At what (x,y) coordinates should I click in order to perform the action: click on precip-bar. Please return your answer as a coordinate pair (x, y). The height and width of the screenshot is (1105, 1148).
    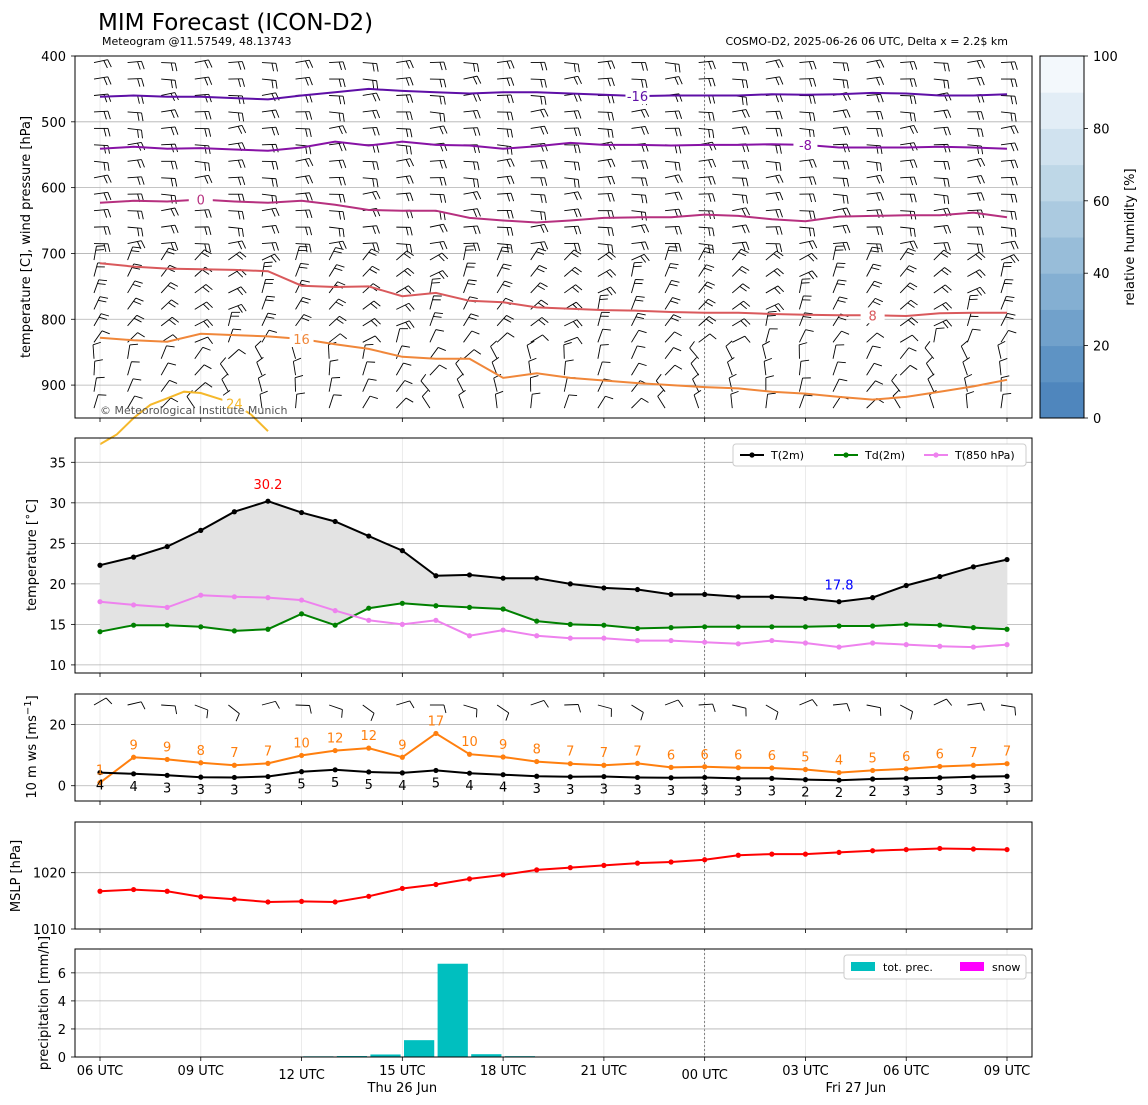
    Looking at the image, I should click on (385, 1055).